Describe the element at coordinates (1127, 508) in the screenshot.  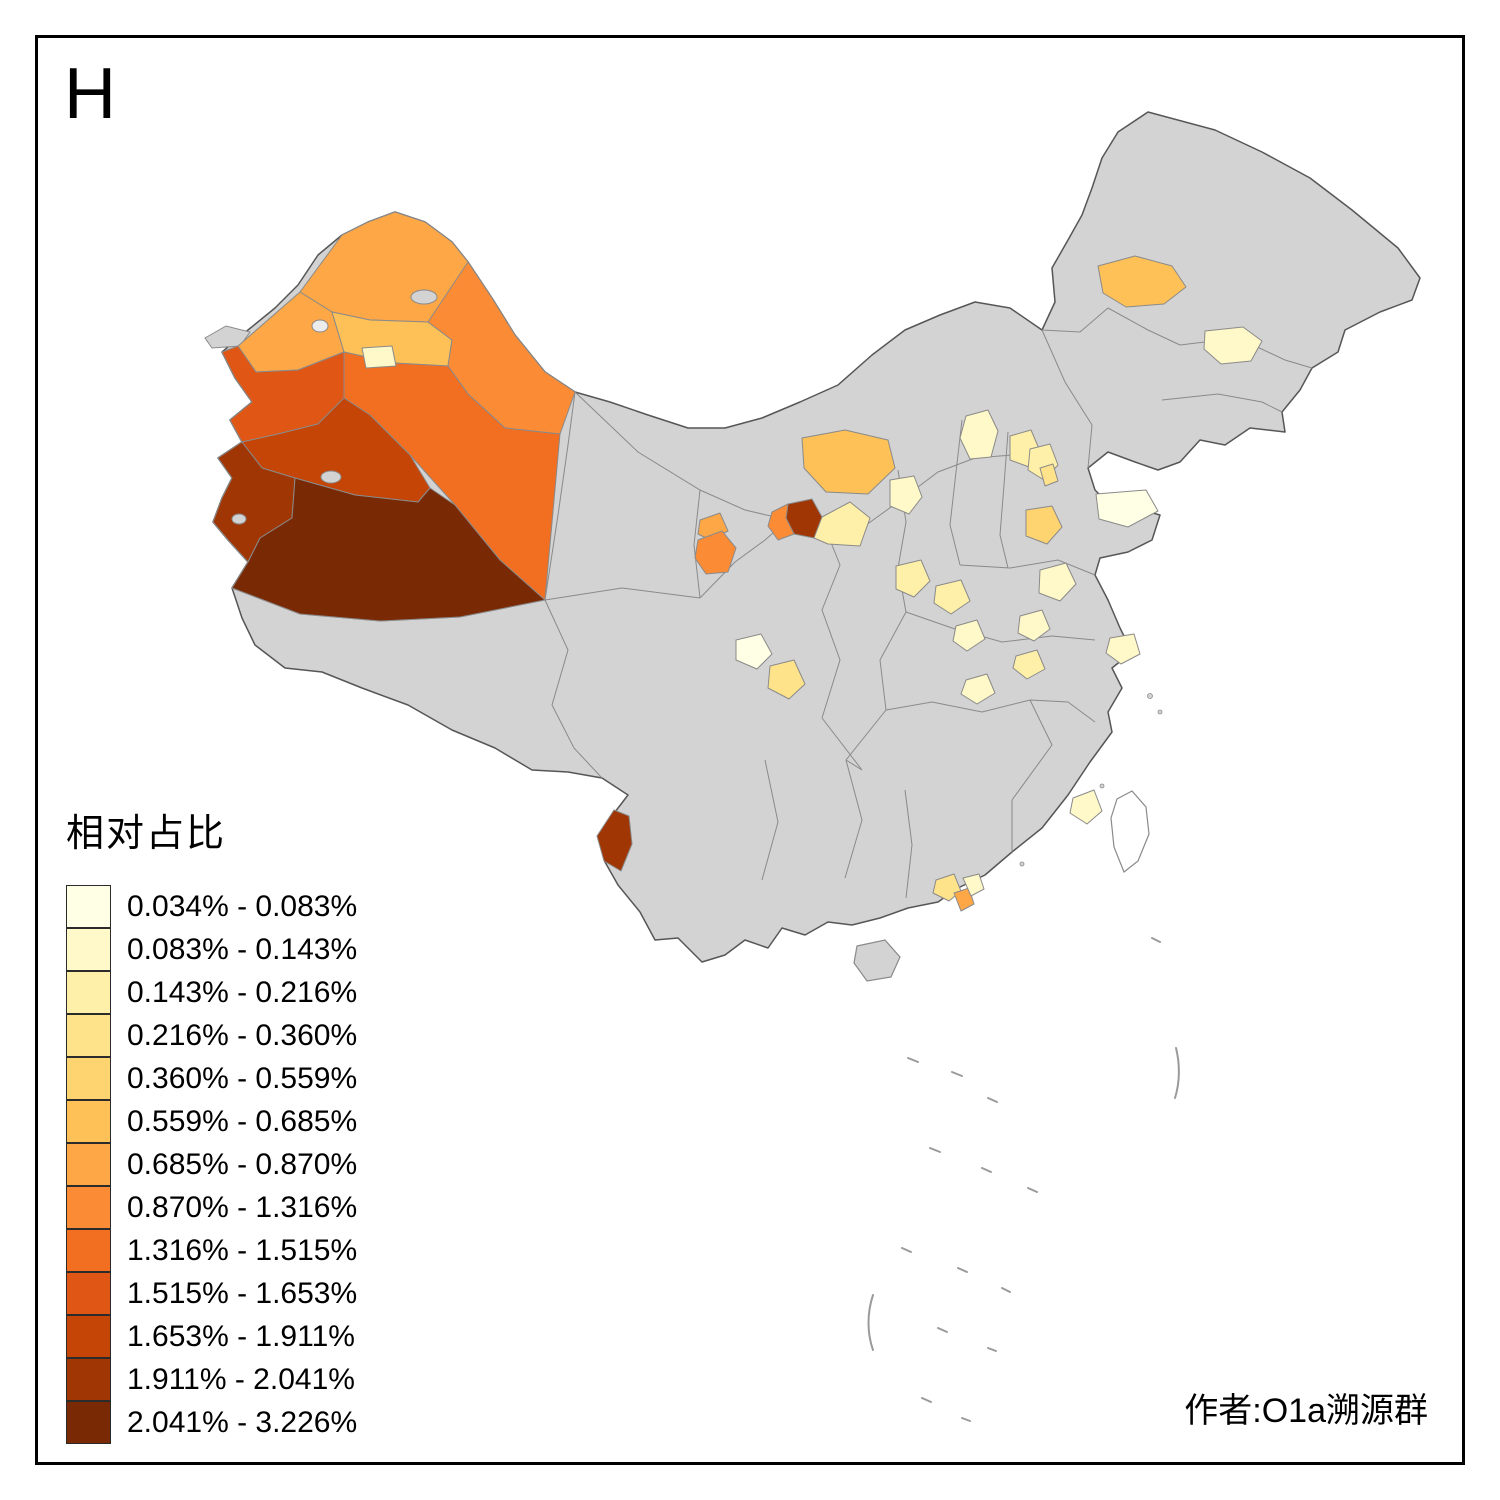
I see `region-hebei-coast-pale` at that location.